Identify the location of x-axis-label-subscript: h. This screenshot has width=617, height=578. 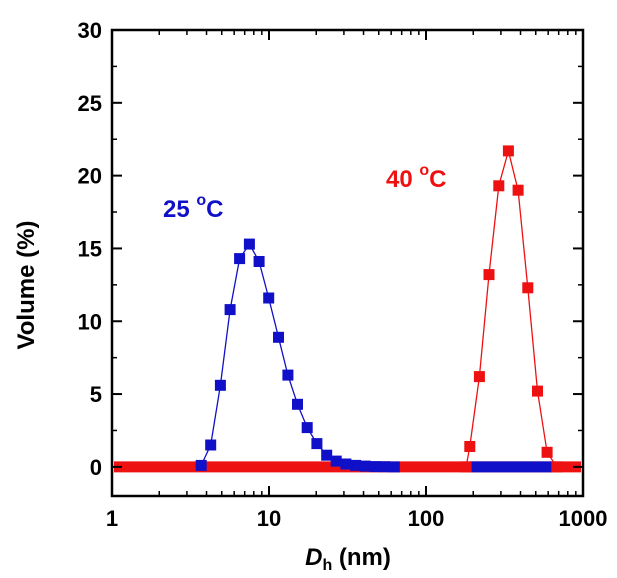
(327, 565).